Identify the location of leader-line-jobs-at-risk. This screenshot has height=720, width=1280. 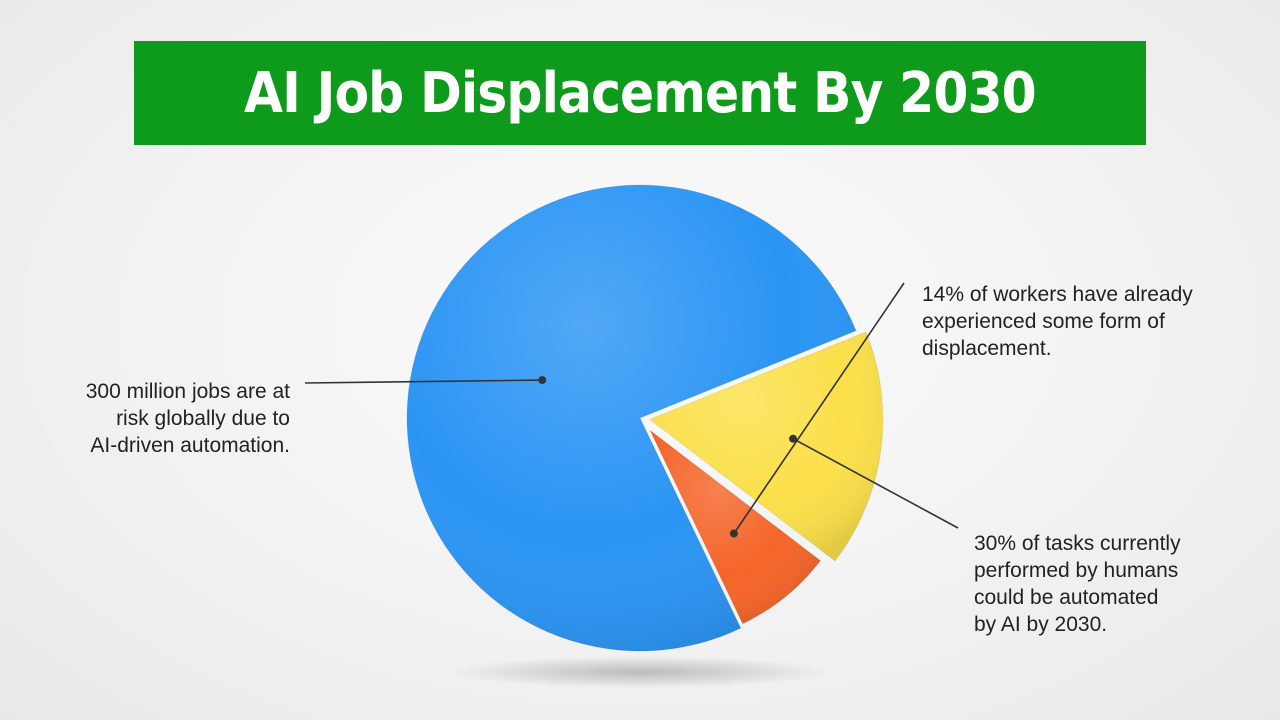
(423, 381).